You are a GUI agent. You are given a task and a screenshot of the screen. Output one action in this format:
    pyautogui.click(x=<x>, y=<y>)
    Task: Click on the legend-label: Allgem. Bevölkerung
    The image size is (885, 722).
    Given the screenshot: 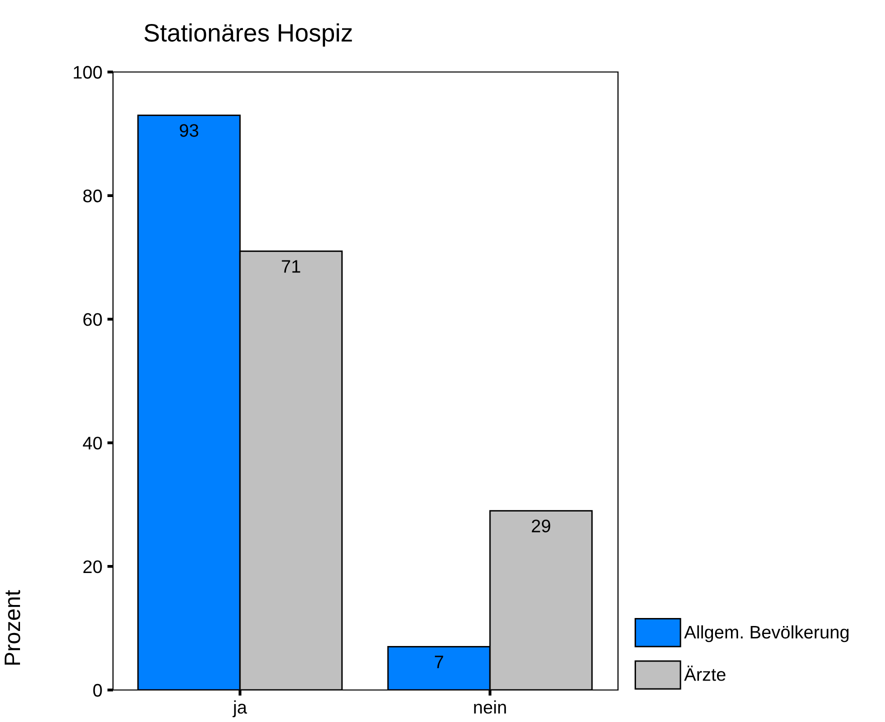 What is the action you would take?
    pyautogui.click(x=766, y=633)
    